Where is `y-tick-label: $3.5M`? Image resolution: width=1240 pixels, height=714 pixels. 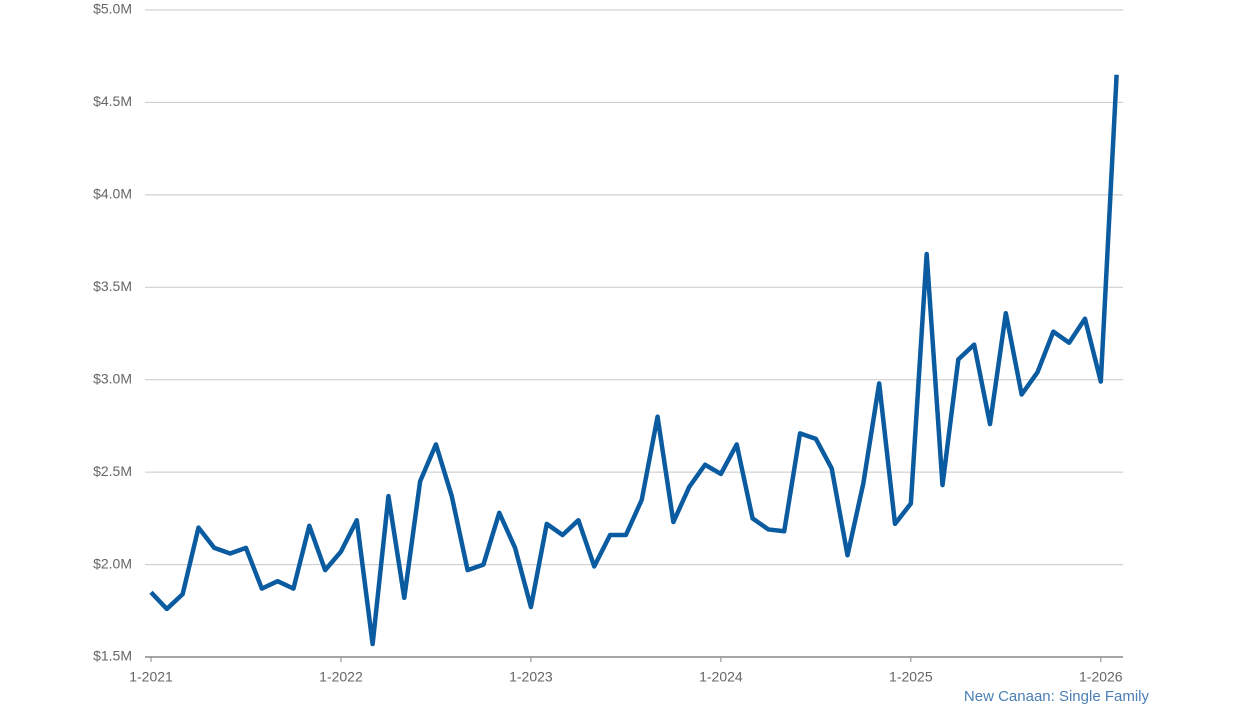 y-tick-label: $3.5M is located at coordinates (112, 286).